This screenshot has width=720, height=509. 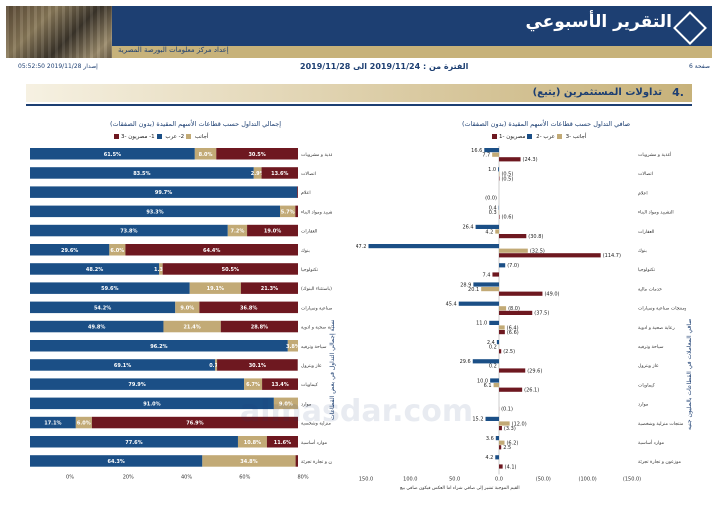 I want to click on value-label: 10.0, so click(x=482, y=381).